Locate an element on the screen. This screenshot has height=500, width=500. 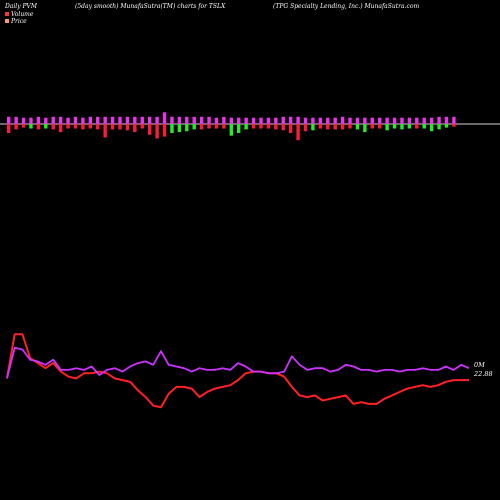
price-line is located at coordinates (237, 371).